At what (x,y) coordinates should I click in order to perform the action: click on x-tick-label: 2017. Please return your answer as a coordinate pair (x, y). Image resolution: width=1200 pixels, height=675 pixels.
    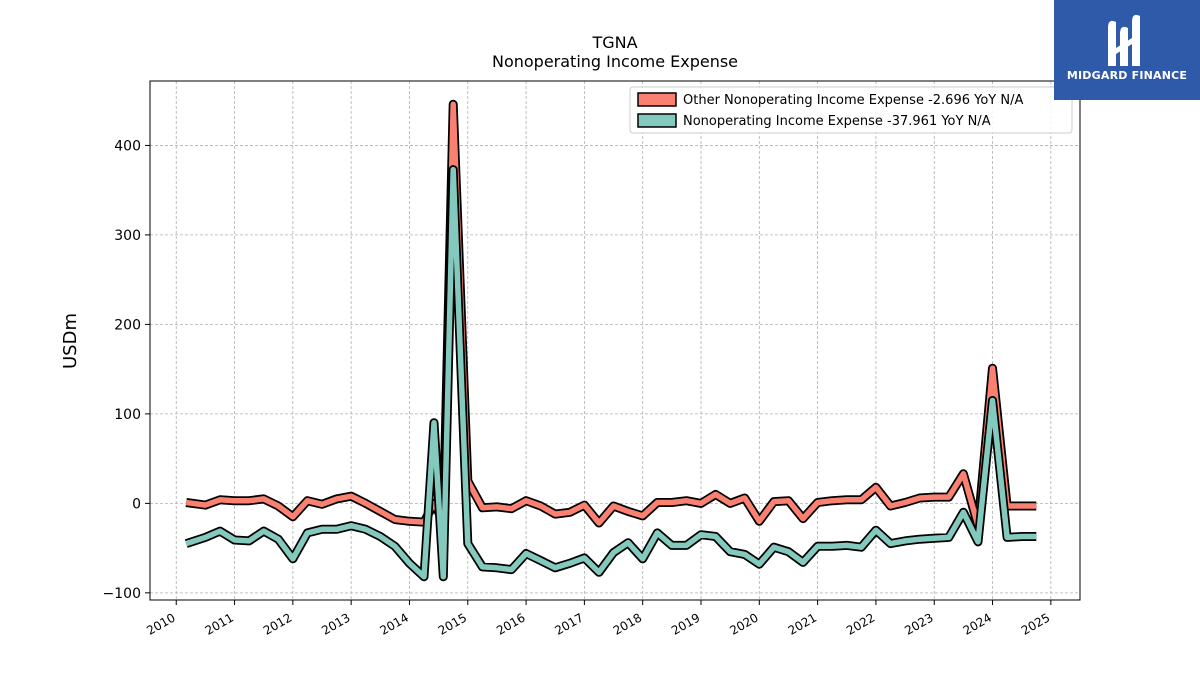
    Looking at the image, I should click on (568, 623).